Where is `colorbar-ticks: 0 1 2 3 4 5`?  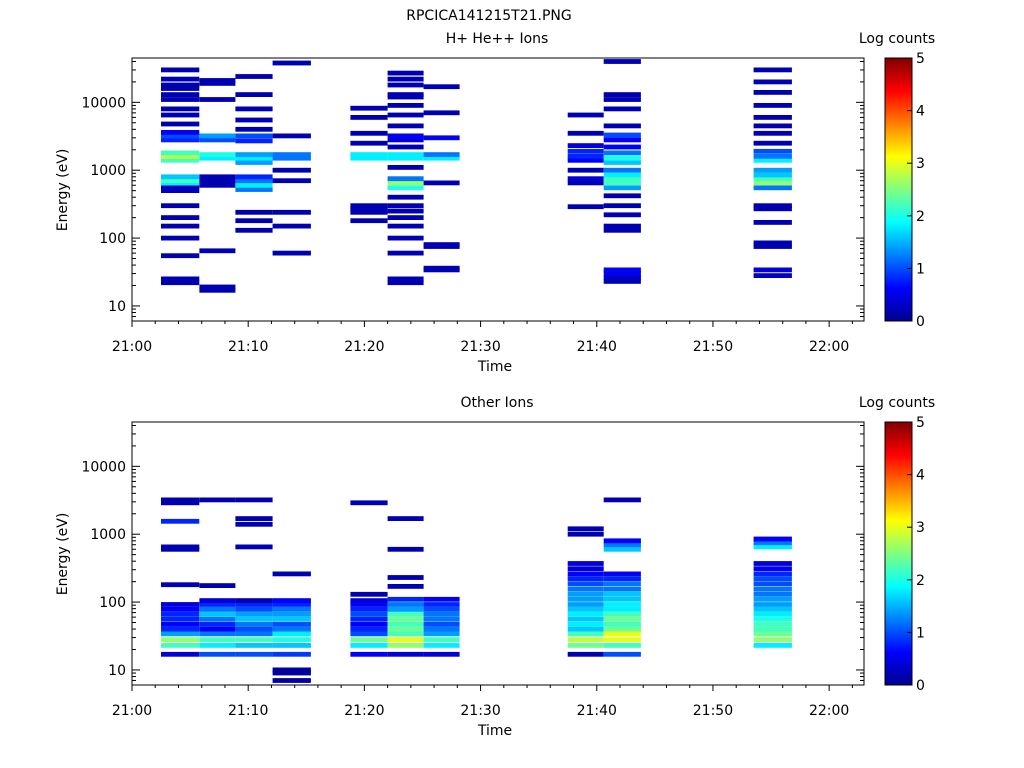 colorbar-ticks: 0 1 2 3 4 5 is located at coordinates (916, 190).